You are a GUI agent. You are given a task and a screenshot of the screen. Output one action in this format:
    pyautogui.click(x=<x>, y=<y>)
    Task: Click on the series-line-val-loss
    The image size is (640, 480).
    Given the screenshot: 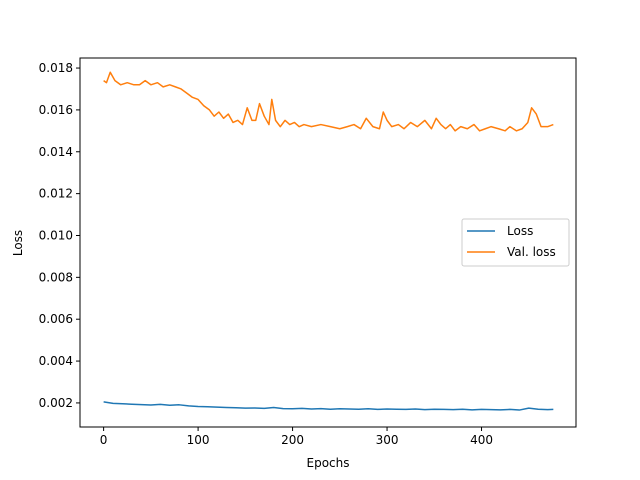 What is the action you would take?
    pyautogui.click(x=328, y=101)
    